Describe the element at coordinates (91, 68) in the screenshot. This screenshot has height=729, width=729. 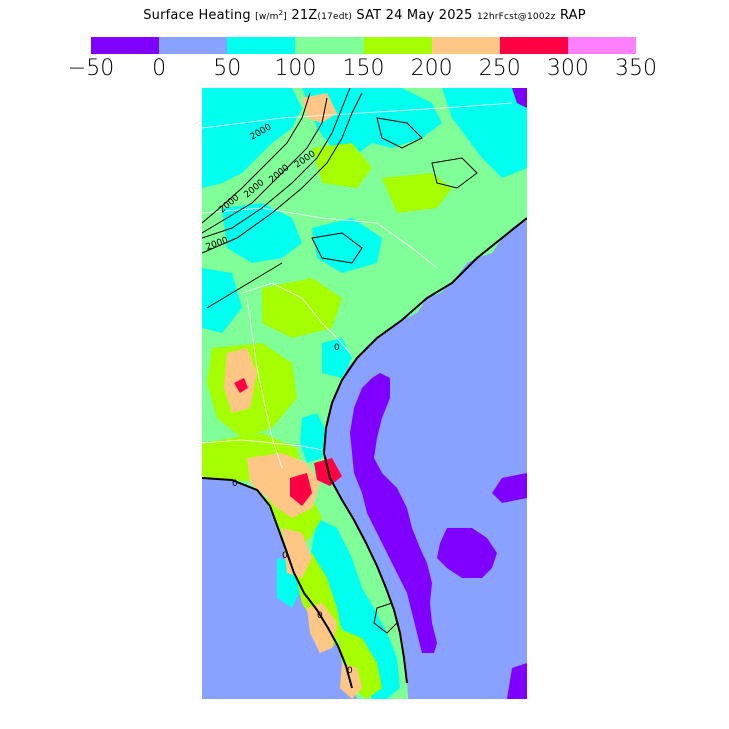
I see `legend-tick-label: −50` at that location.